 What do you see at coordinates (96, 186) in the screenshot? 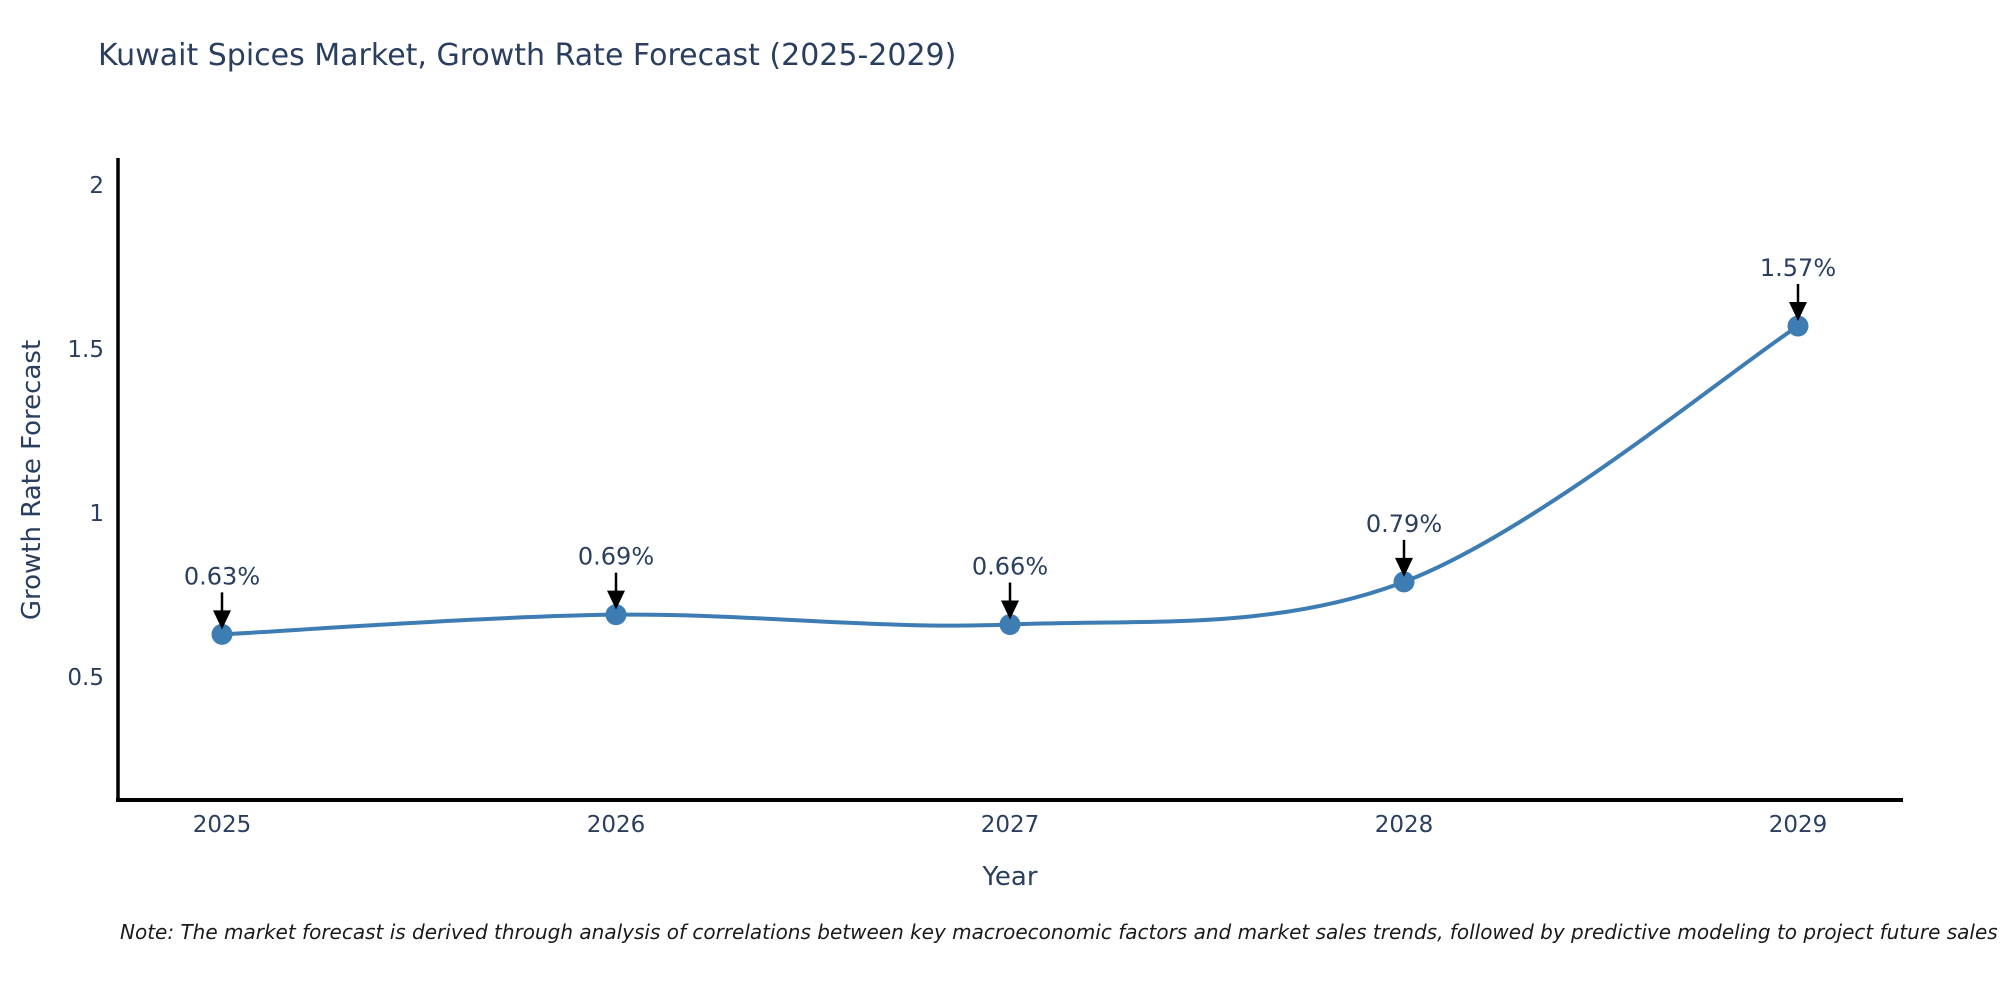
I see `y-tick-label: 2` at bounding box center [96, 186].